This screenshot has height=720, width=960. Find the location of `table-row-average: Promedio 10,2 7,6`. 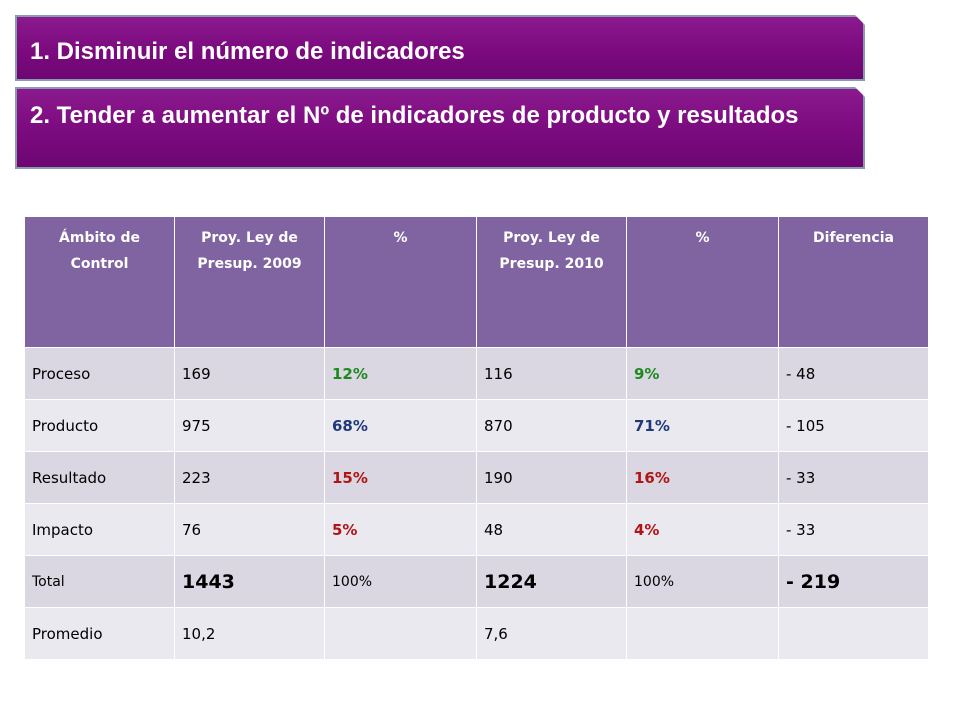

table-row-average: Promedio 10,2 7,6 is located at coordinates (476, 633).